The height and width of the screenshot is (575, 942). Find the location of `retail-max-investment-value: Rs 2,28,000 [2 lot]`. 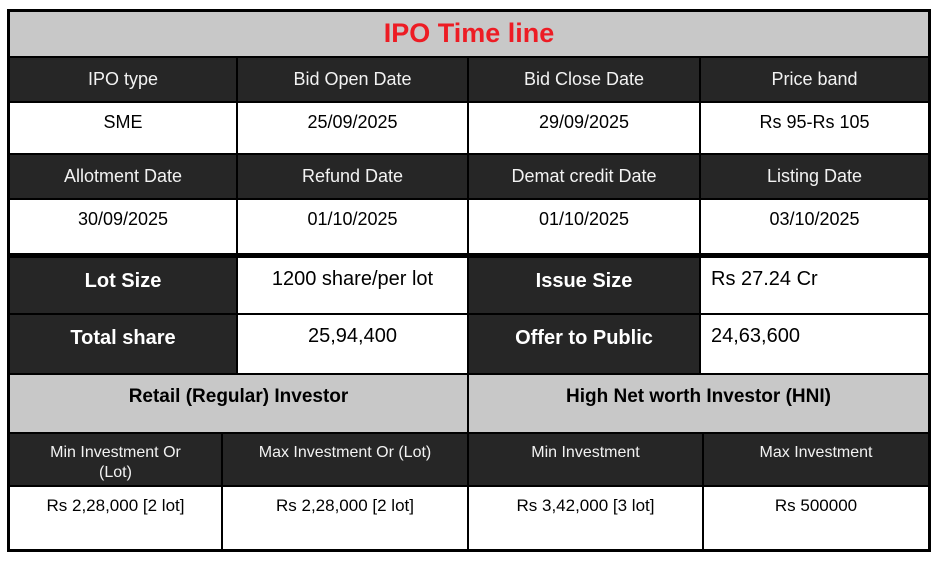

retail-max-investment-value: Rs 2,28,000 [2 lot] is located at coordinates (345, 518).